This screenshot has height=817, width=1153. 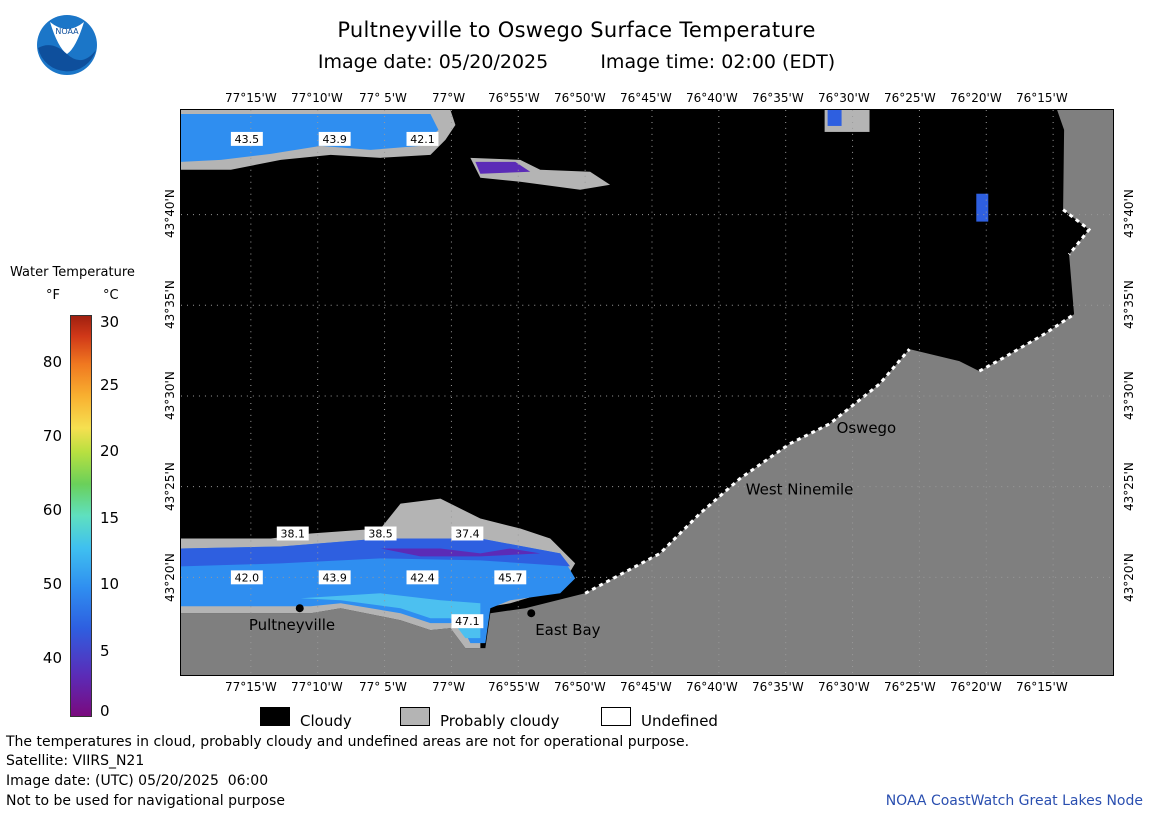 What do you see at coordinates (567, 630) in the screenshot?
I see `place-label: East Bay` at bounding box center [567, 630].